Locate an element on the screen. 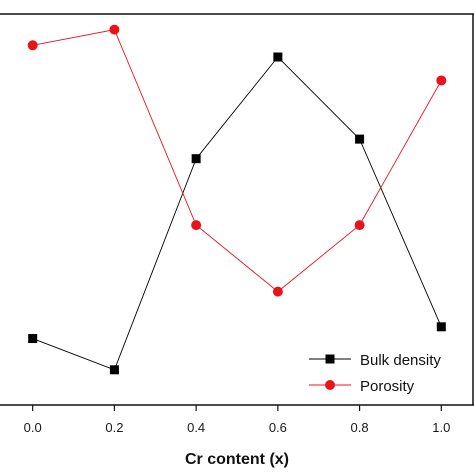 This screenshot has height=474, width=474. x-axis-title: Cr content (x) is located at coordinates (237, 459).